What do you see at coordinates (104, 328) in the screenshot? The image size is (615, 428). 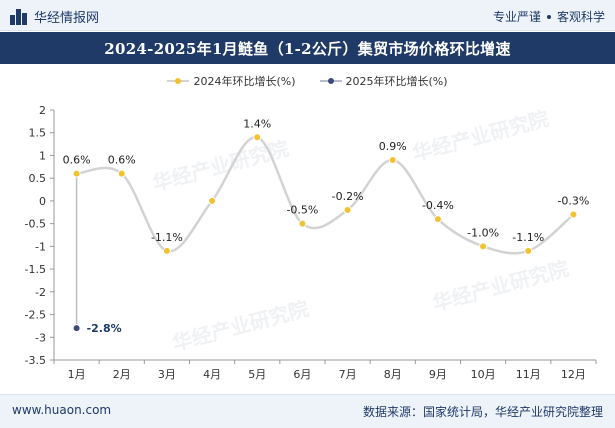 I see `series-2025-data-label: -2.8%` at bounding box center [104, 328].